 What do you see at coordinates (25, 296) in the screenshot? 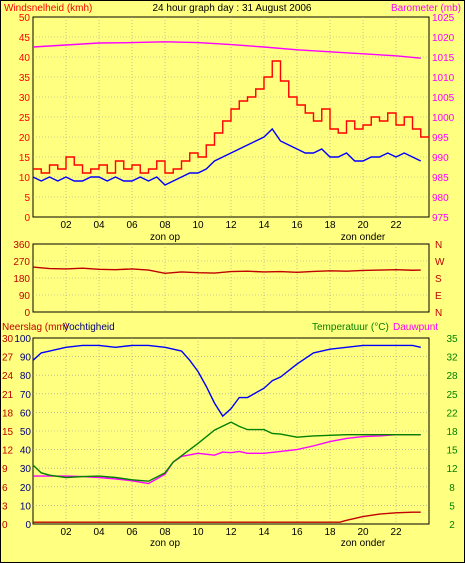
I see `direction-tick-label: 90` at bounding box center [25, 296].